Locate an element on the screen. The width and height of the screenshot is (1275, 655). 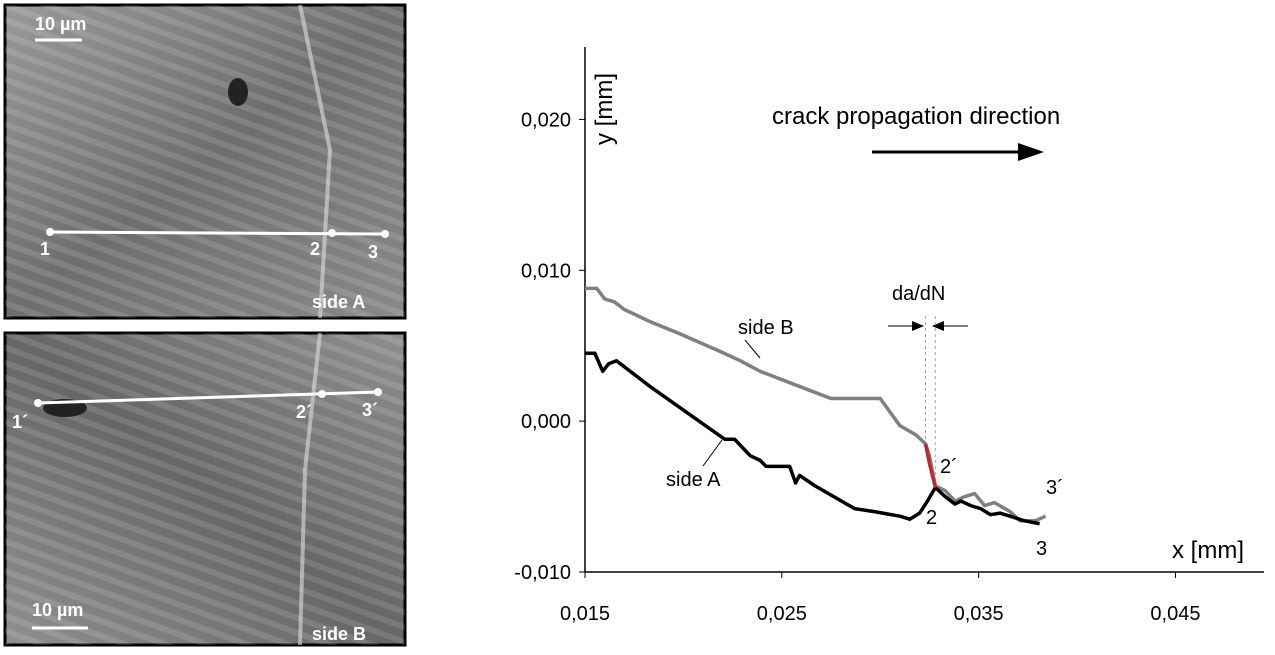
annotation: 2´ is located at coordinates (949, 467).